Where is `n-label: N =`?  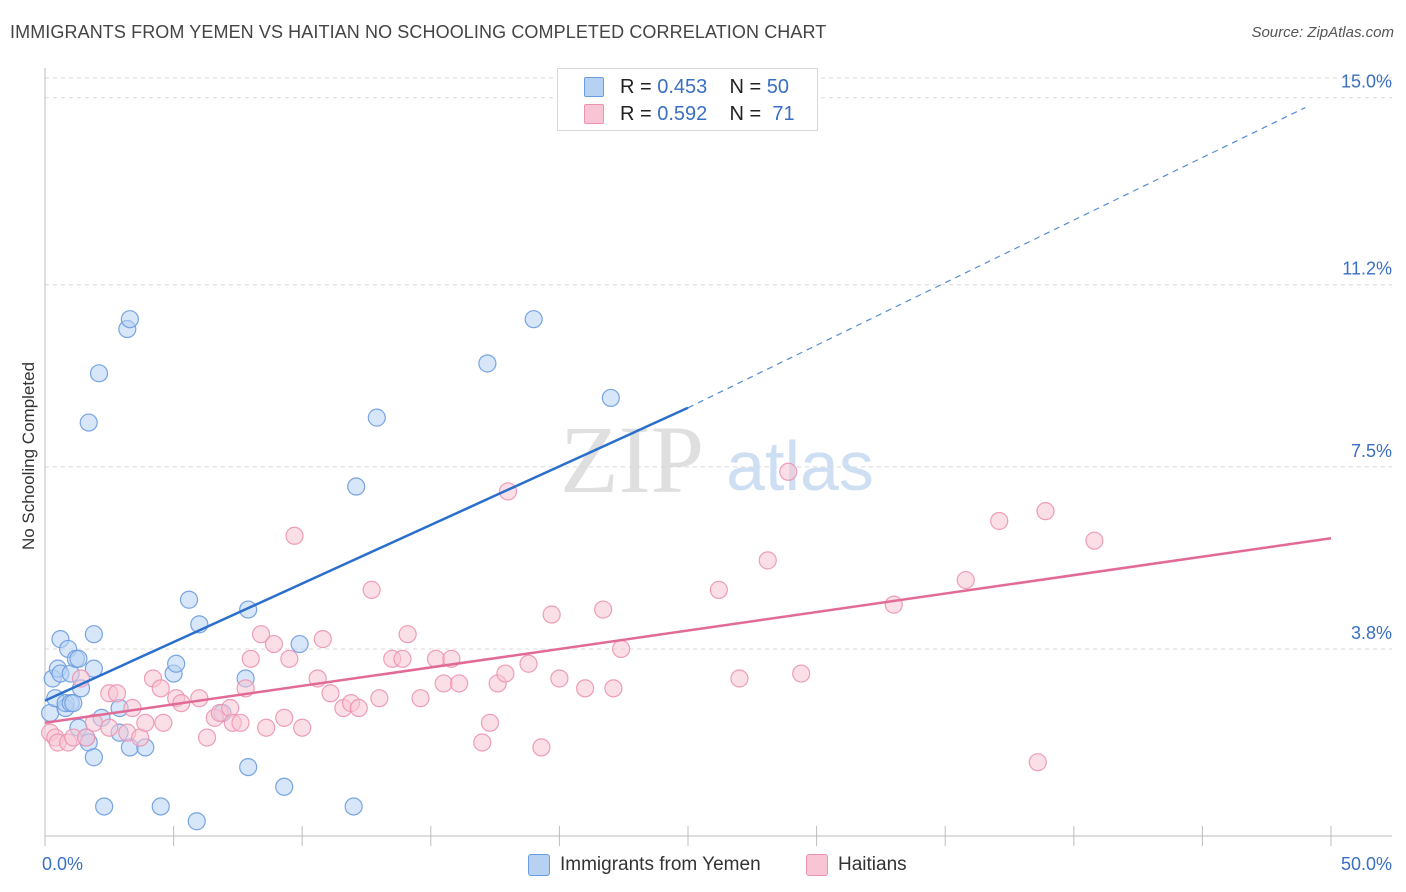
n-label: N = is located at coordinates (745, 87).